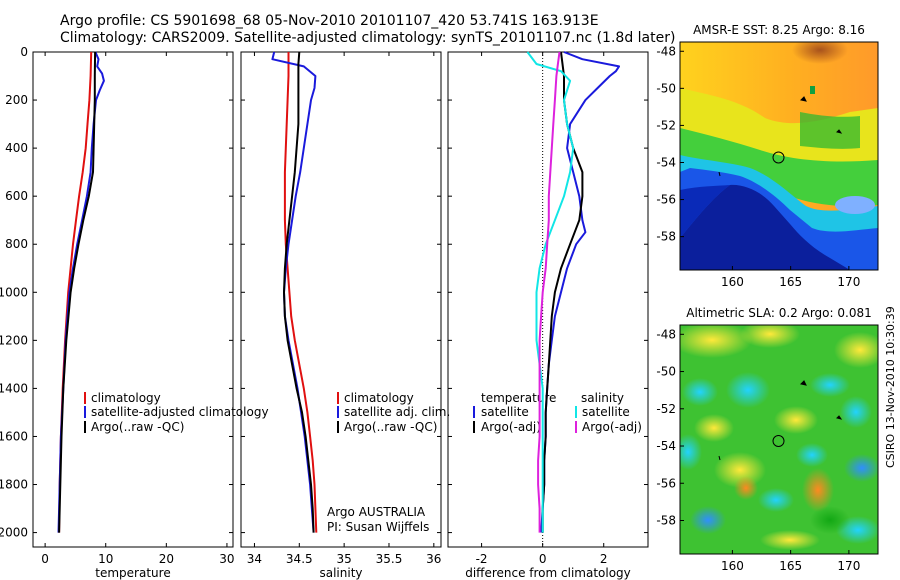  Describe the element at coordinates (518, 398) in the screenshot. I see `legend-temperature-title: temperature` at that location.